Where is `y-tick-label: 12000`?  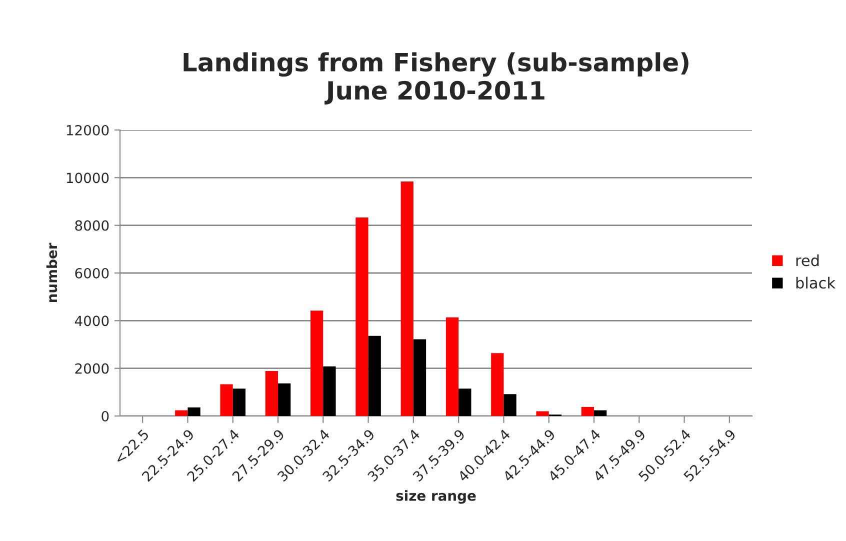 y-tick-label: 12000 is located at coordinates (87, 130).